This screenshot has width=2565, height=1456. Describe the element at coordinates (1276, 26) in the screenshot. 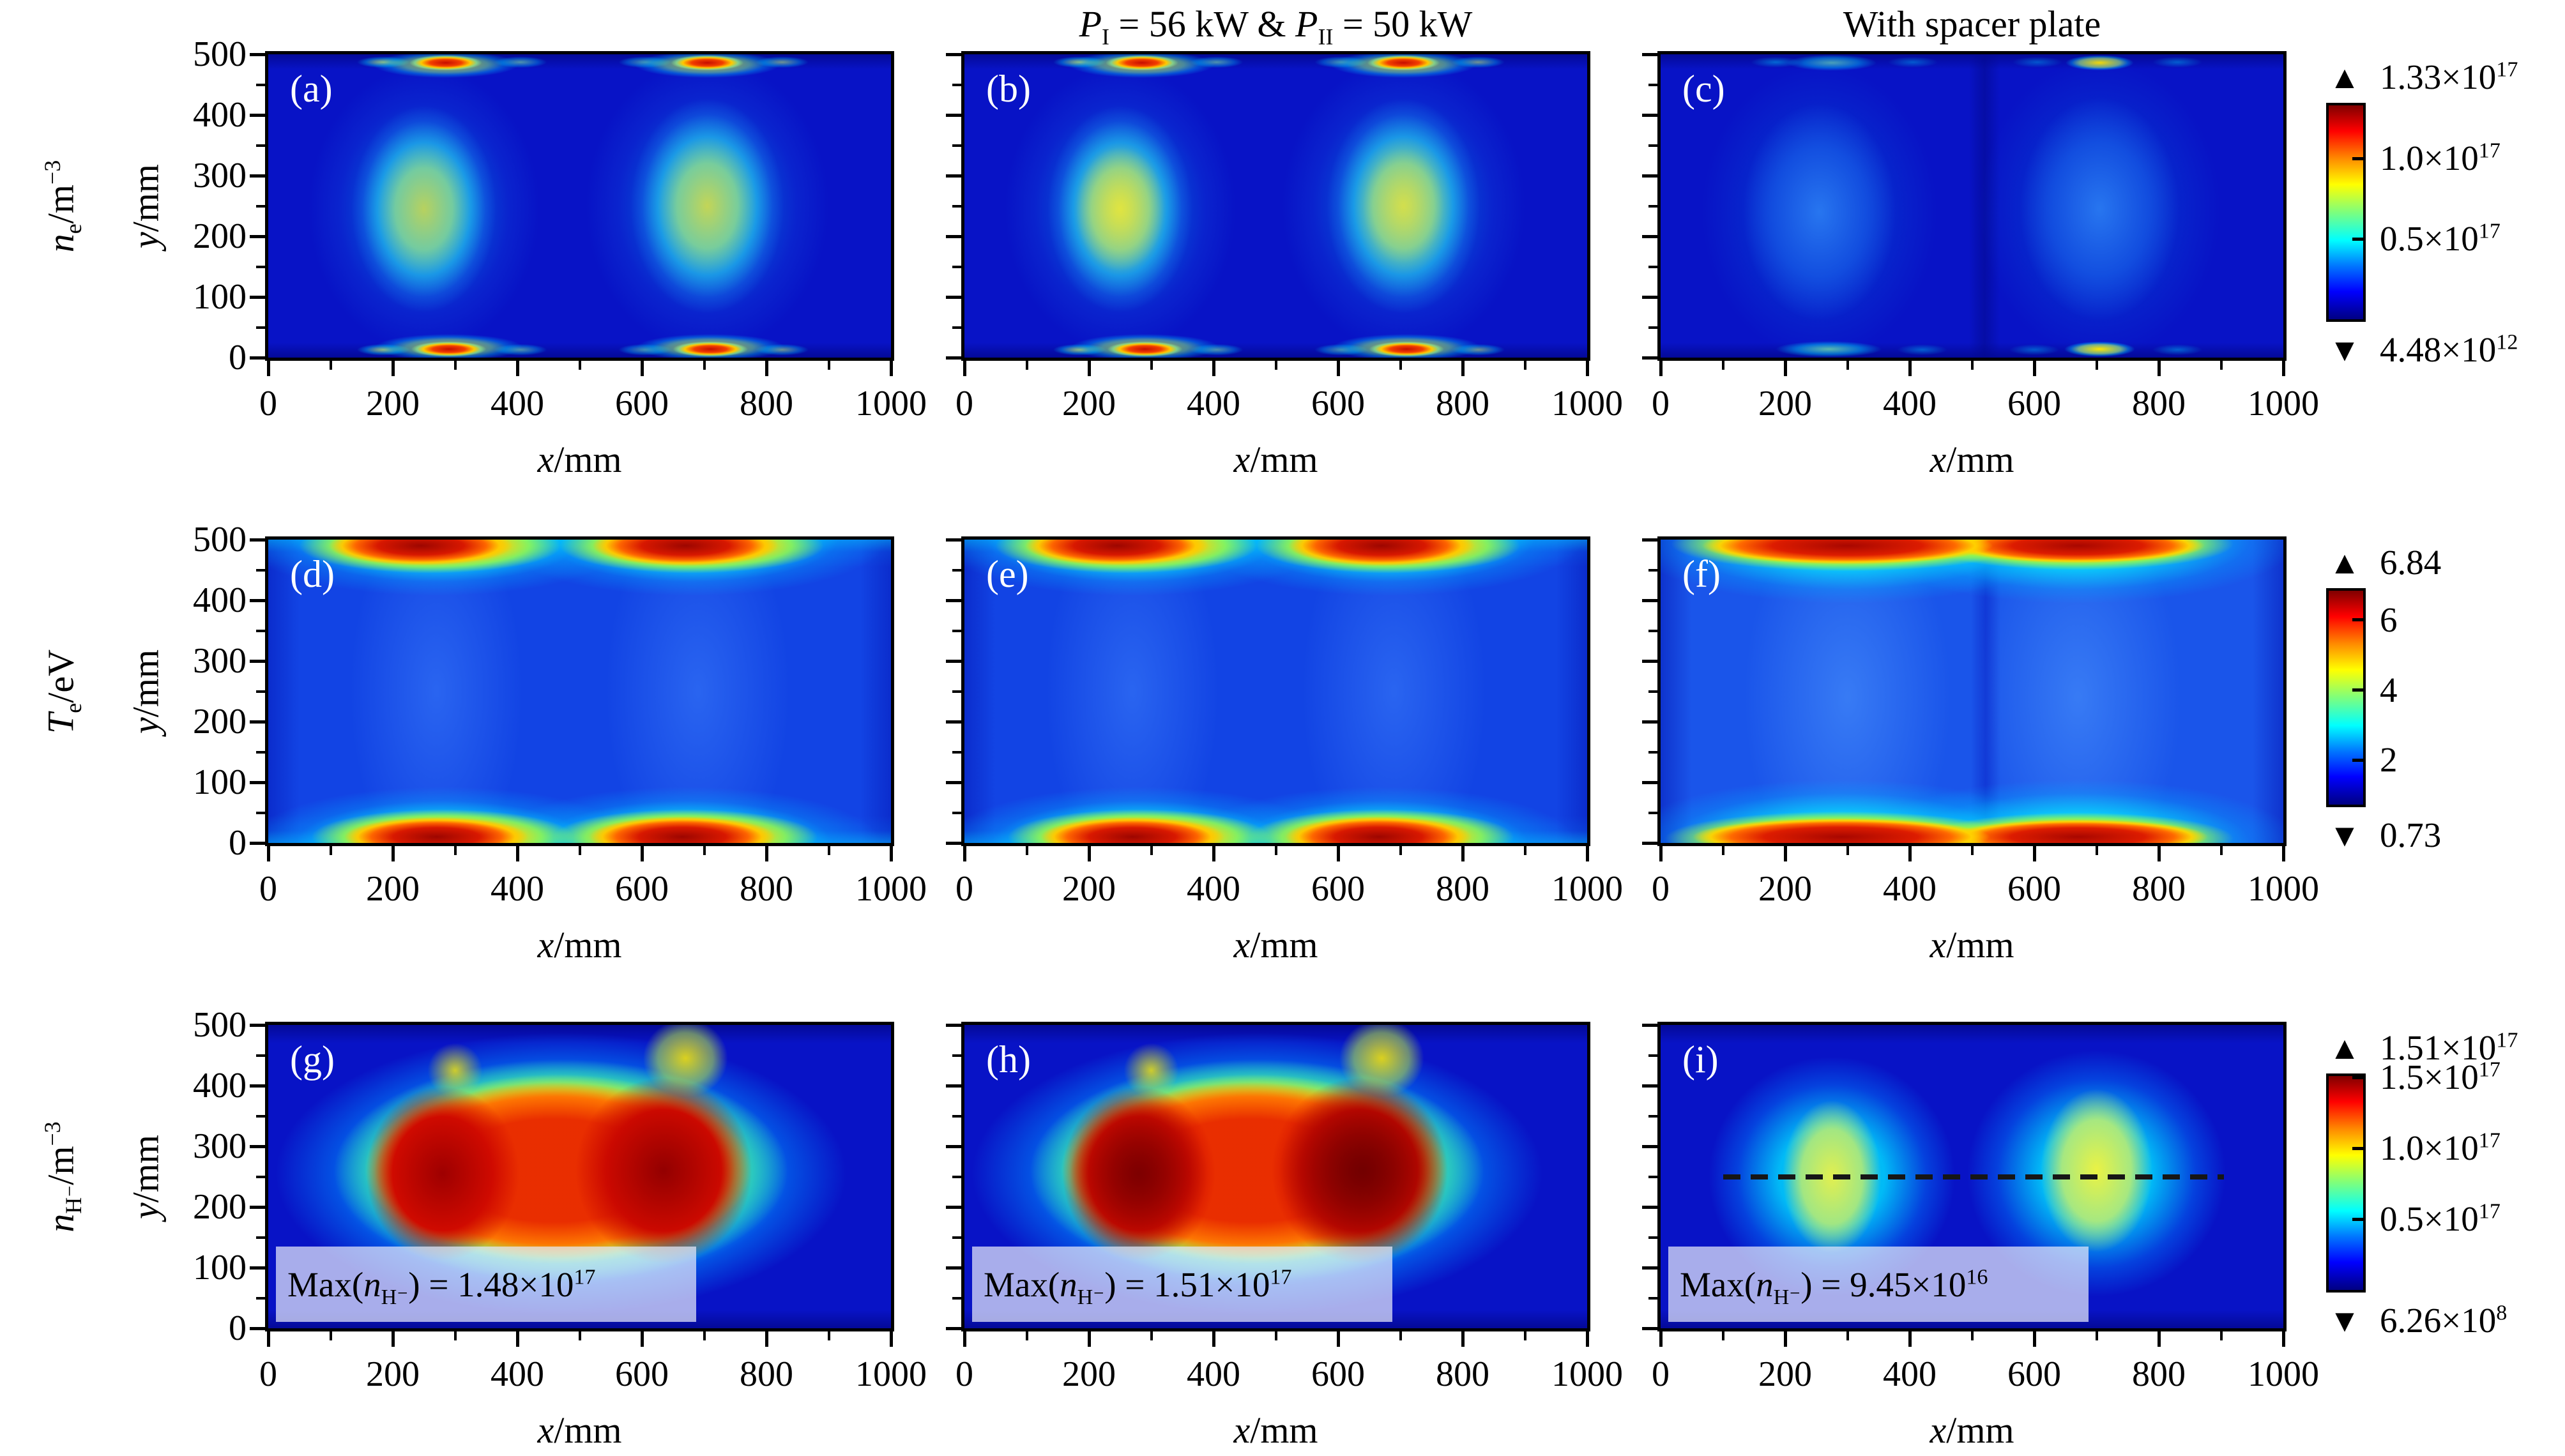

I see `column-title-power: PI = 56 kW & PII = 50 kW` at that location.